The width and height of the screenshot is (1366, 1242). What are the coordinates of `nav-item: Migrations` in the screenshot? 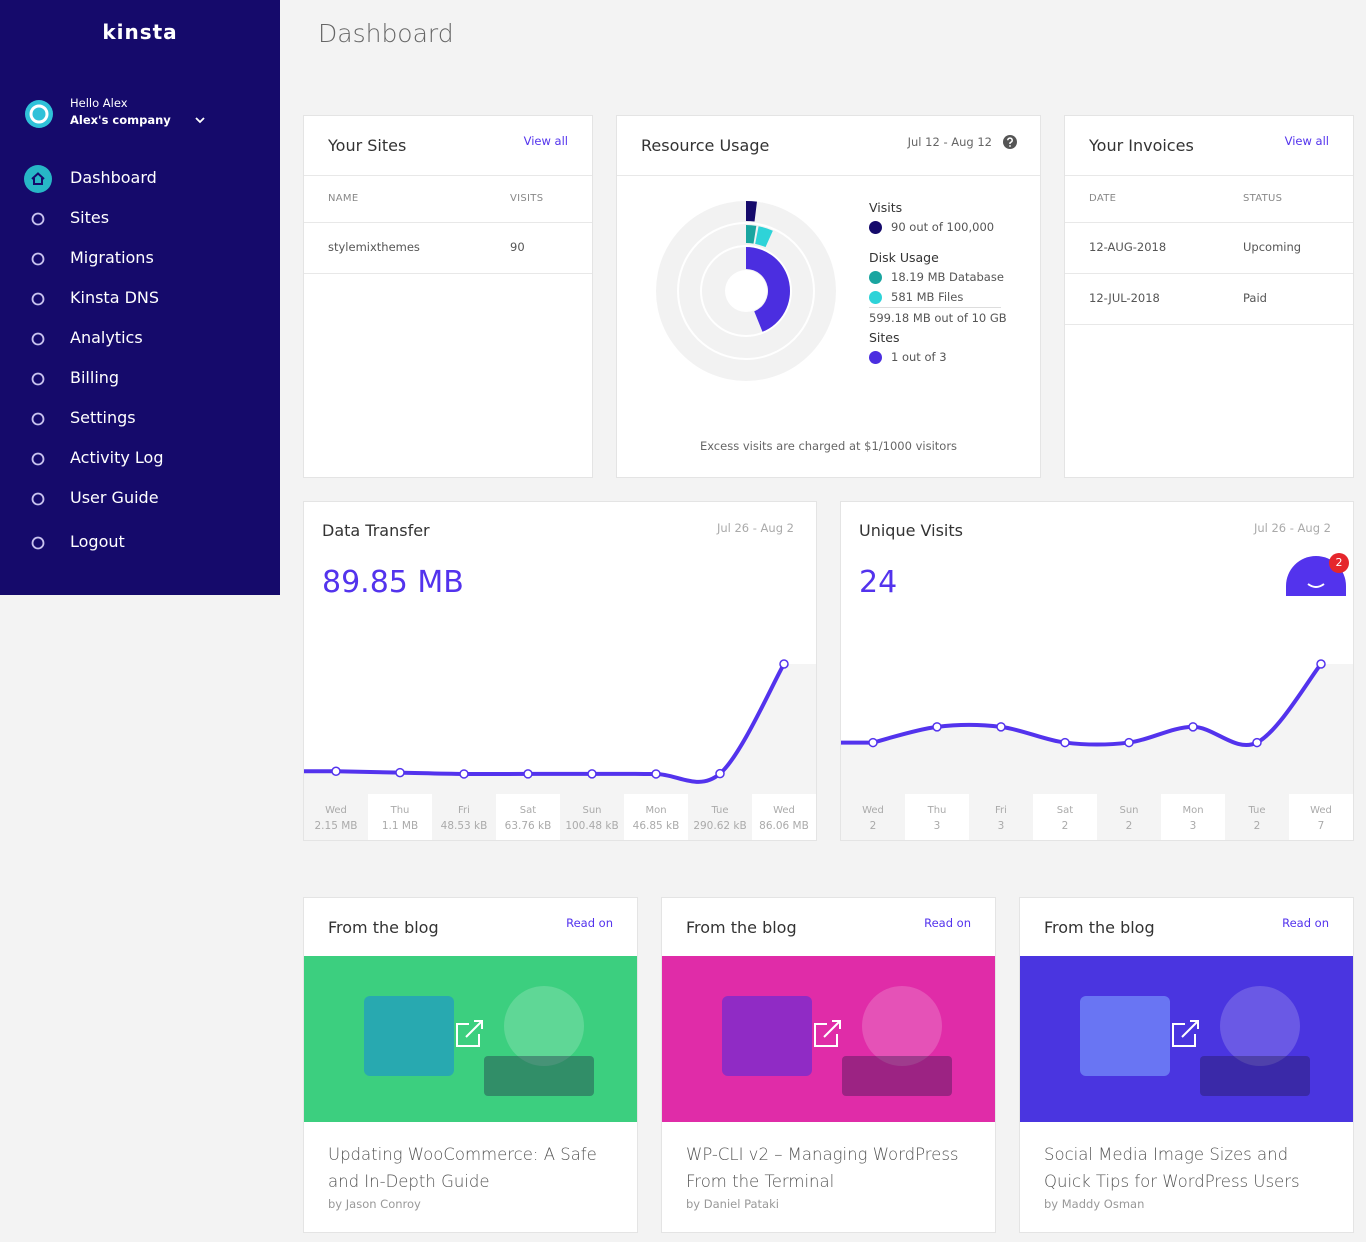 It's located at (112, 257).